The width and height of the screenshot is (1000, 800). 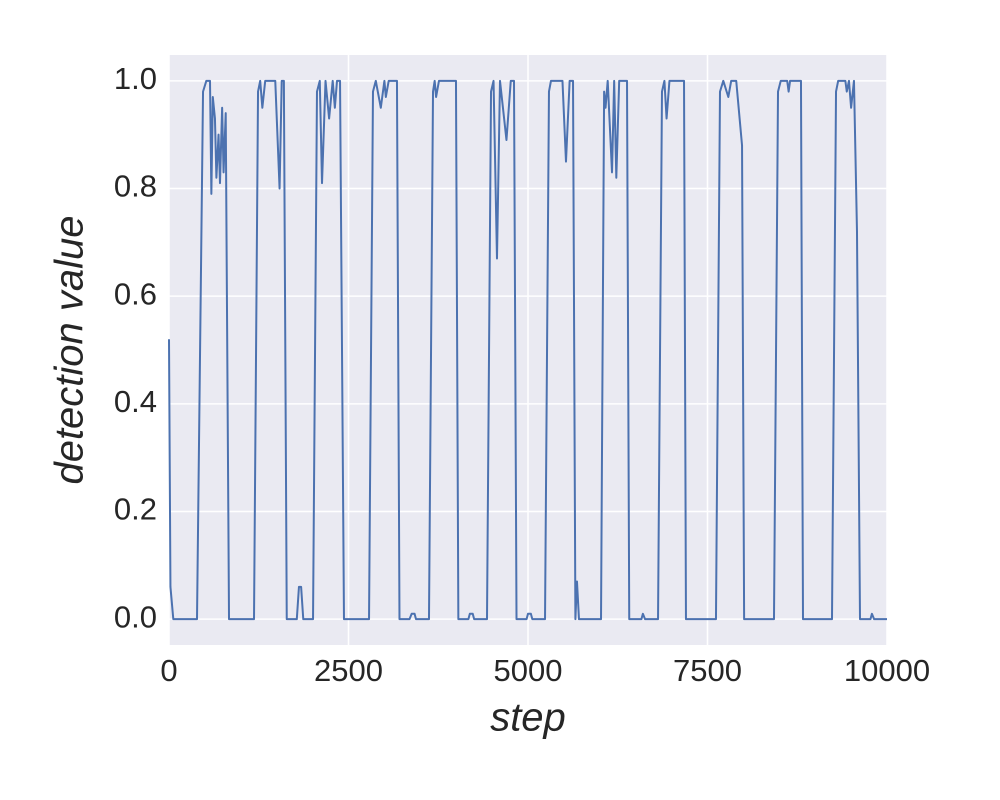 What do you see at coordinates (135, 509) in the screenshot?
I see `y-tick-label: 0.2` at bounding box center [135, 509].